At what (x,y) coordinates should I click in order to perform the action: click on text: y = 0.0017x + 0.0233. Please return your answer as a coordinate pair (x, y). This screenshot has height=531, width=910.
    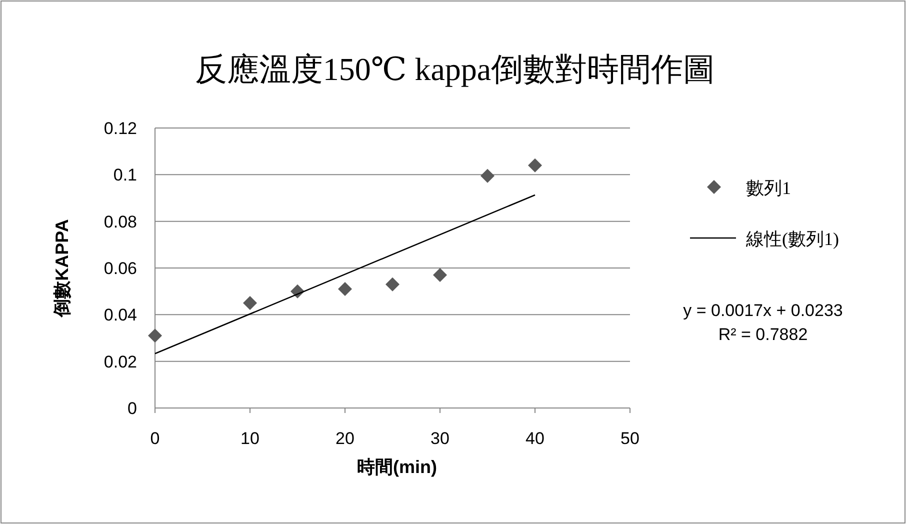
    Looking at the image, I should click on (763, 310).